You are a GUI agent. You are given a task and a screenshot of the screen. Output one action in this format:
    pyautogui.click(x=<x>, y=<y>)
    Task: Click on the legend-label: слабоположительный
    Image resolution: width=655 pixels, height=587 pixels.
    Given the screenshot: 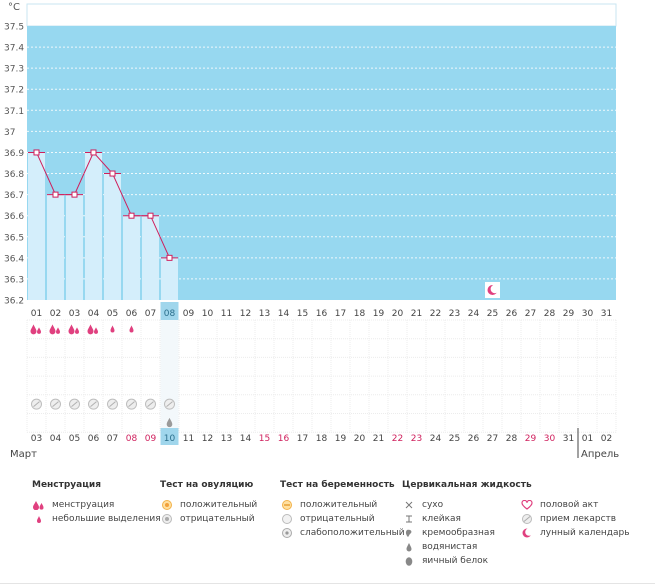 What is the action you would take?
    pyautogui.click(x=352, y=533)
    